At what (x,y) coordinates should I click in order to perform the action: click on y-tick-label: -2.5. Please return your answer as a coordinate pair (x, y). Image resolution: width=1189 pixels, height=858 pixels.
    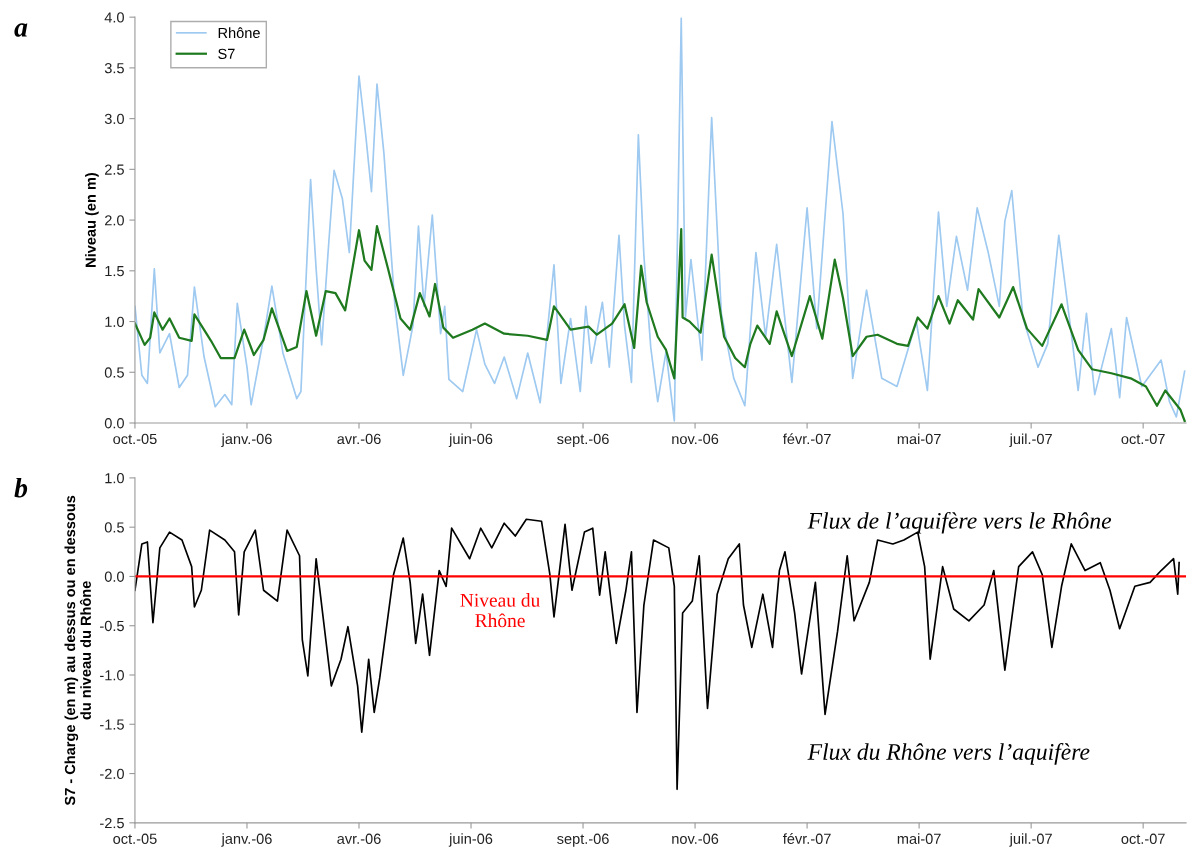
    Looking at the image, I should click on (112, 823).